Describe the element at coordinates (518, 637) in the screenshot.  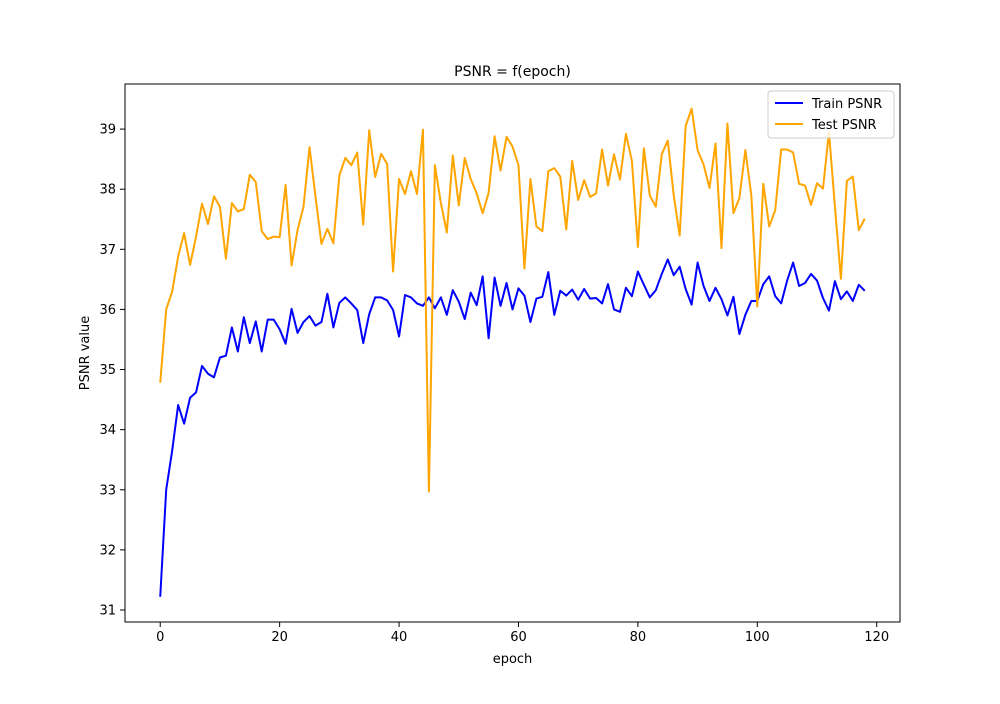
I see `x-tick-label: 60` at that location.